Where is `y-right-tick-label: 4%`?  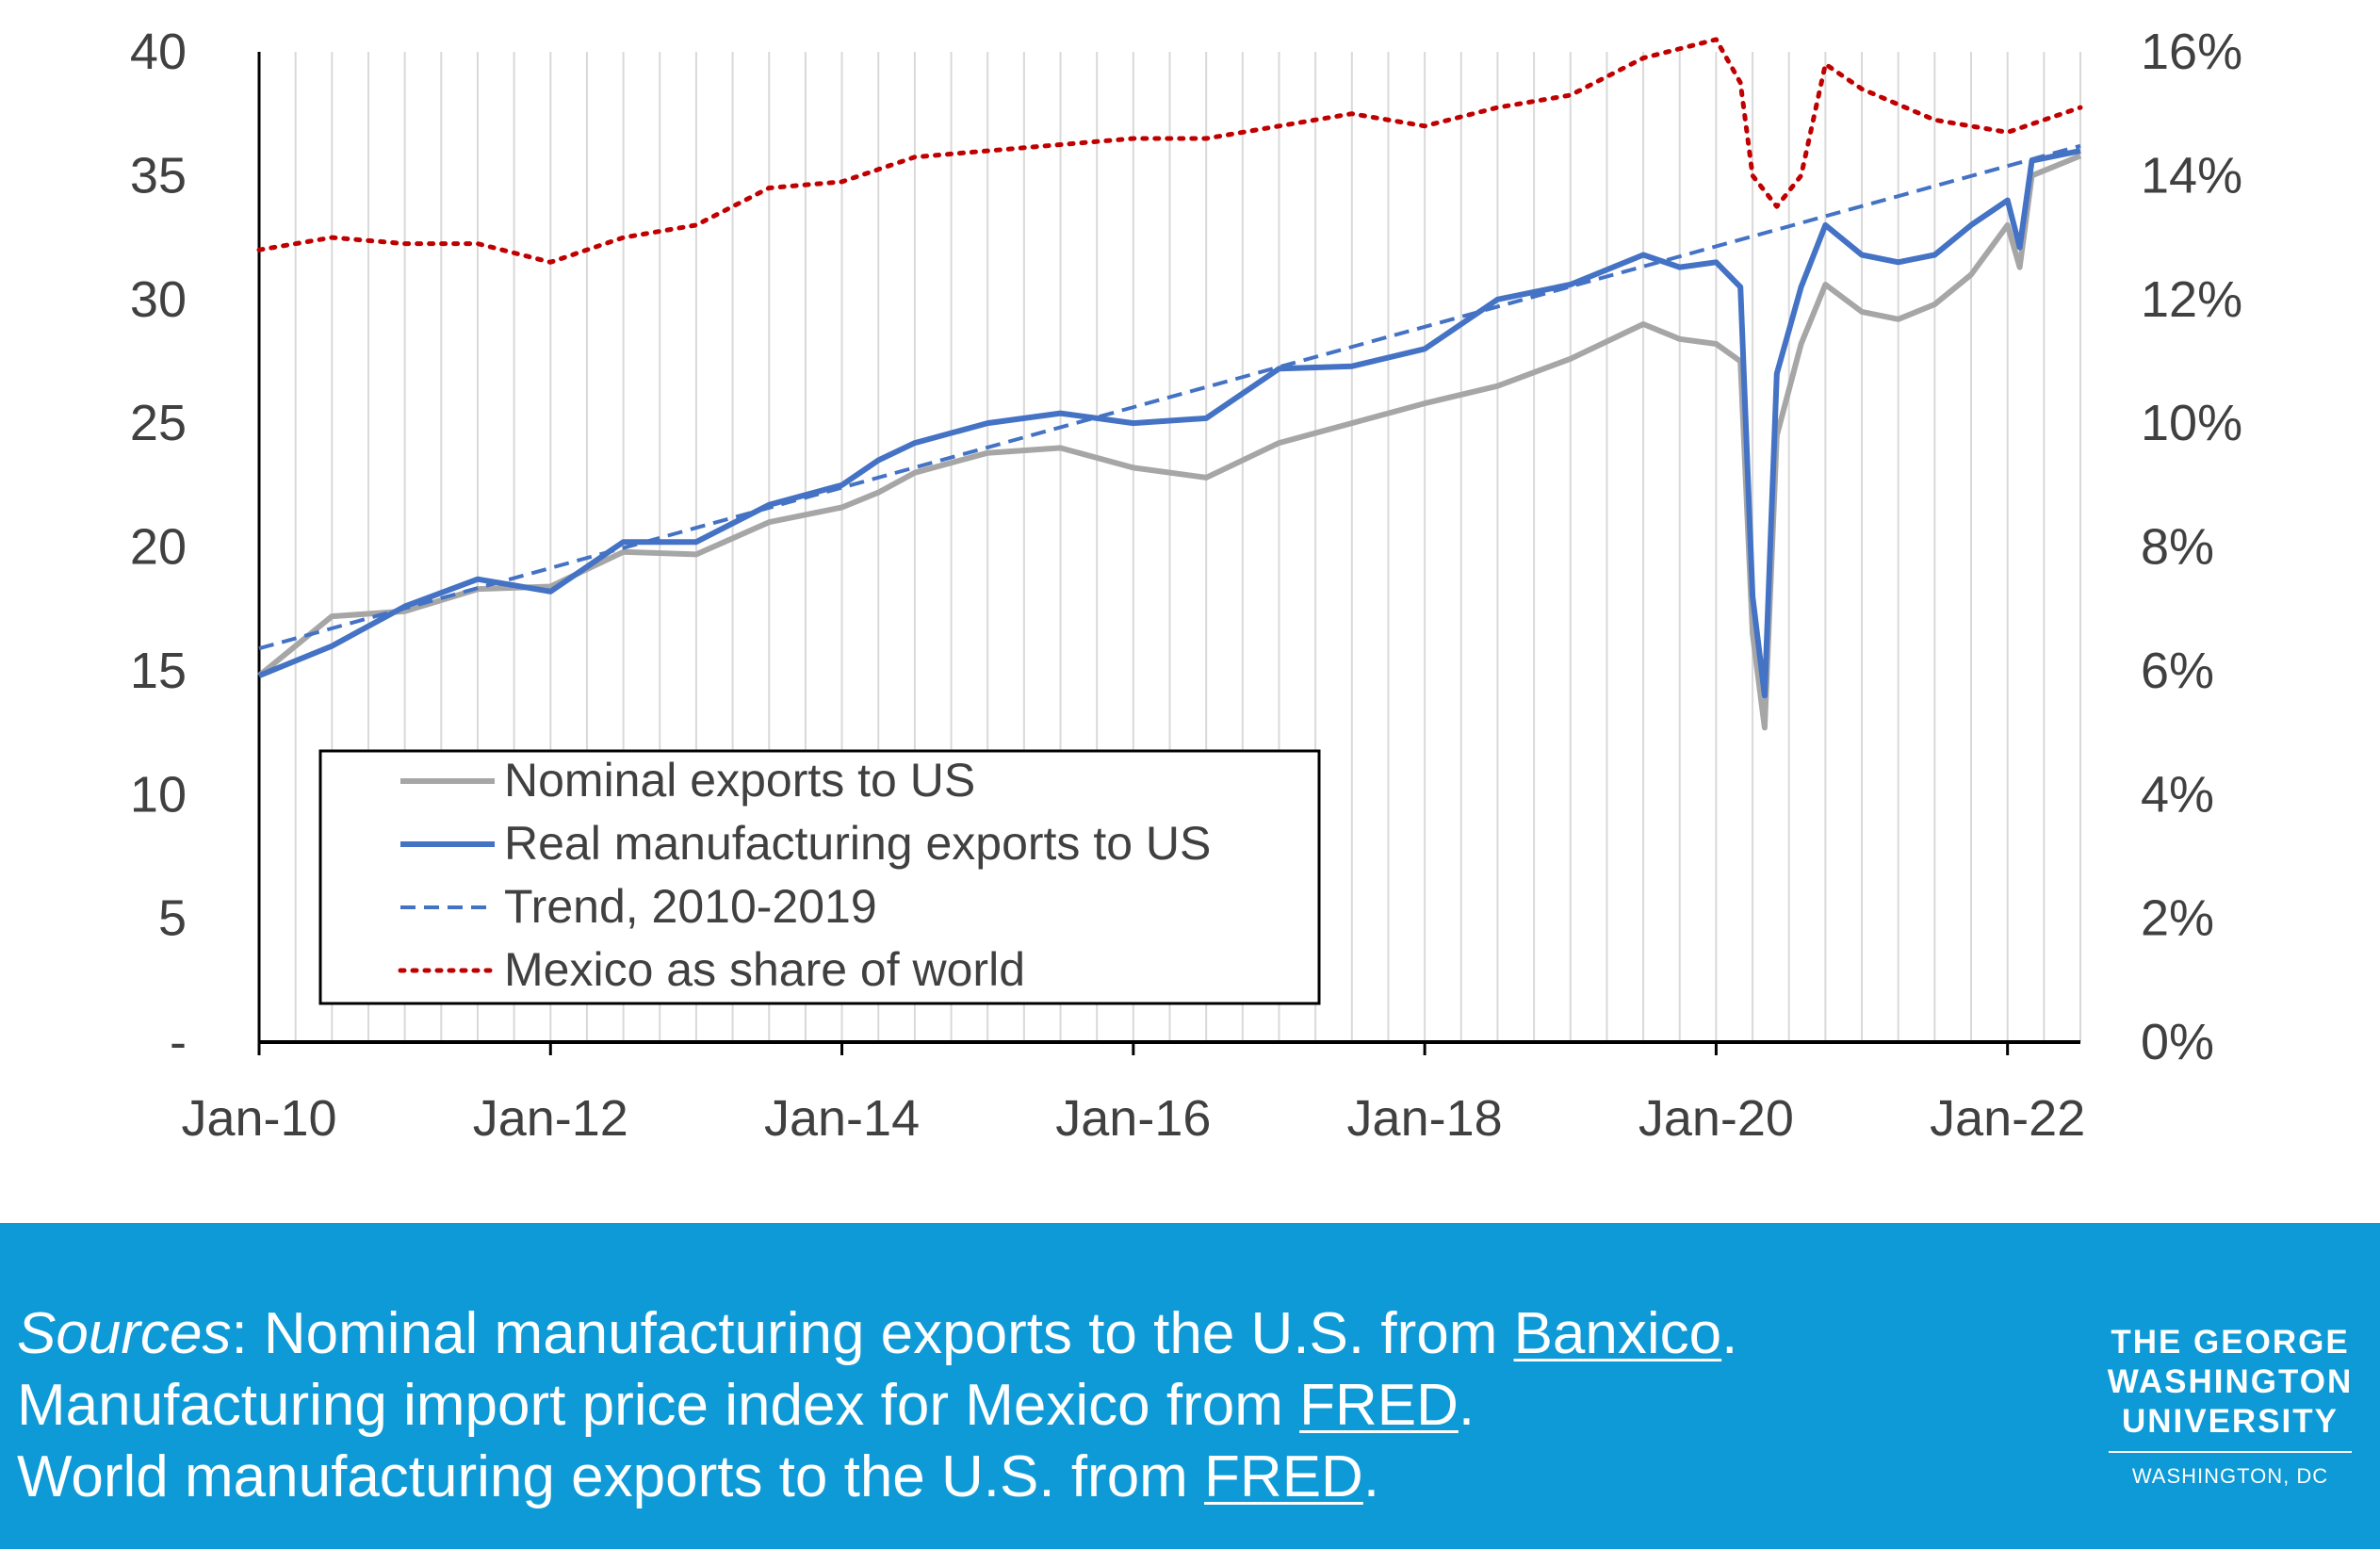 y-right-tick-label: 4% is located at coordinates (2177, 794).